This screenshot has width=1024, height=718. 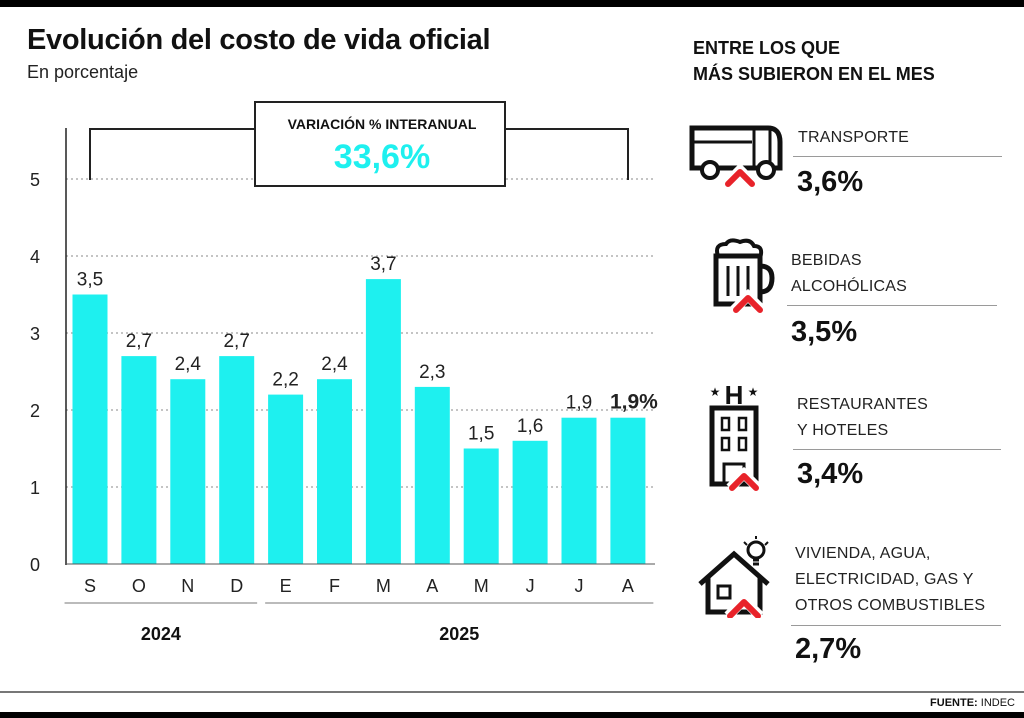 I want to click on sidebar-title-line: MÁS SUBIERON EN EL MES, so click(x=814, y=74).